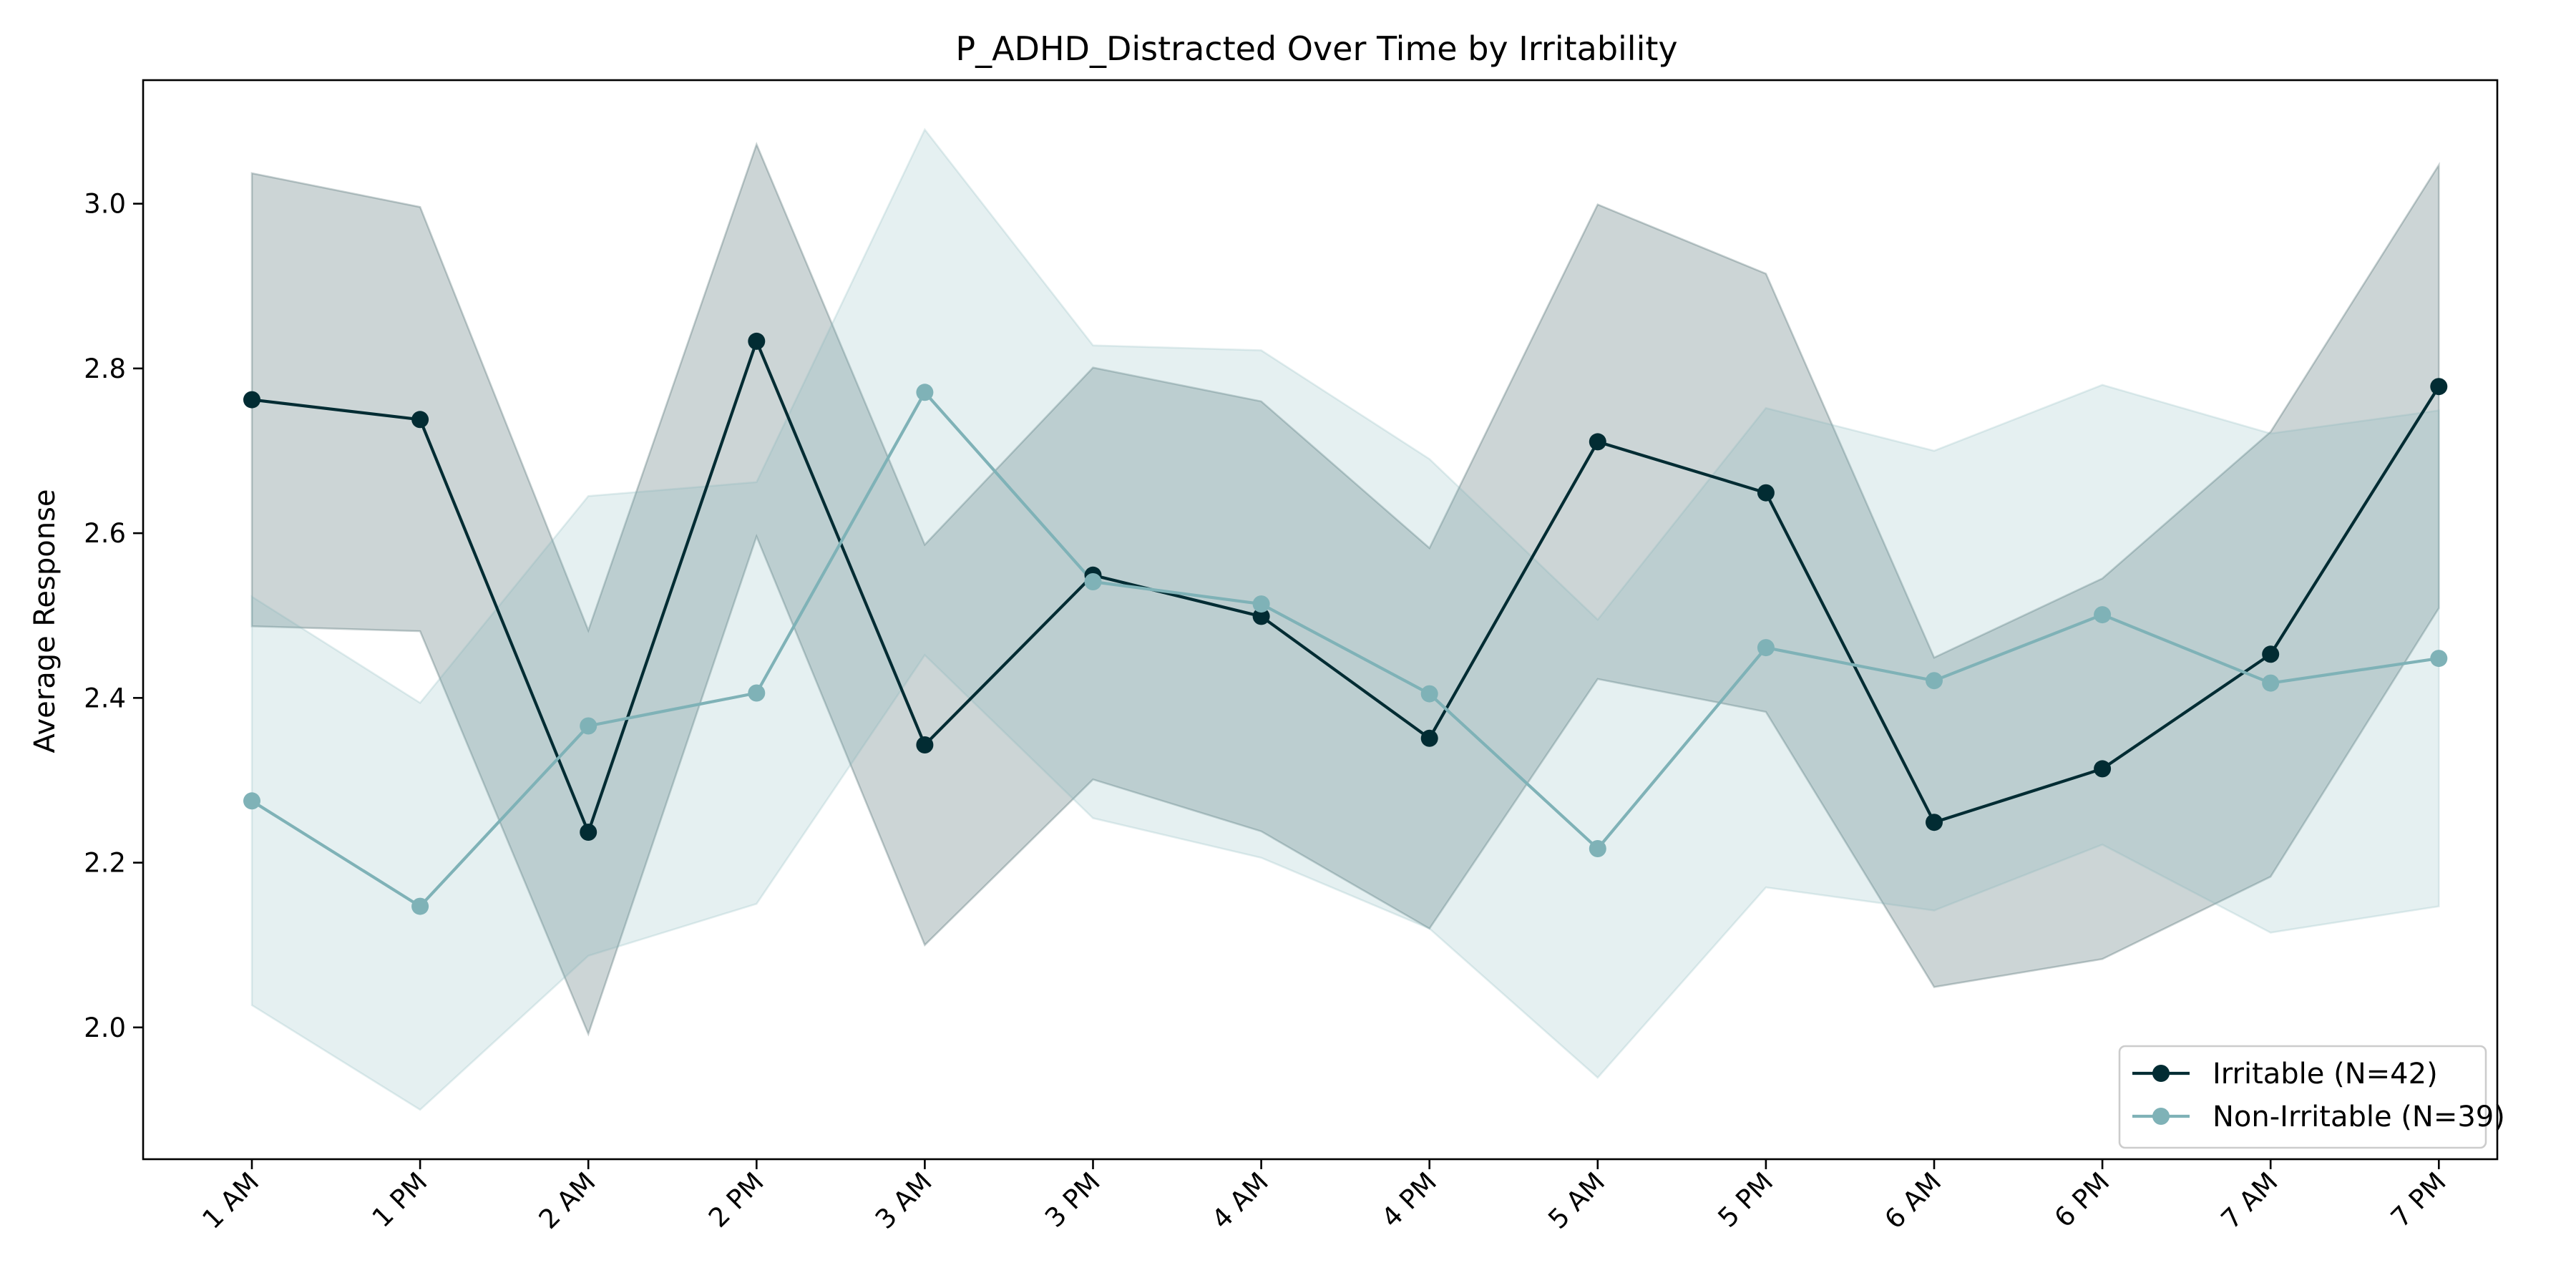 The image size is (2576, 1288). Describe the element at coordinates (1429, 694) in the screenshot. I see `data-point-non-irritable-4-pm` at that location.